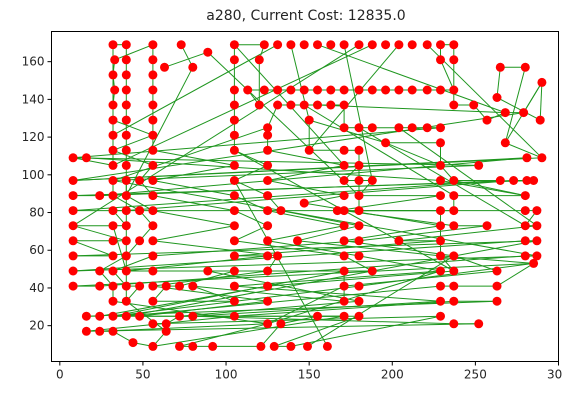  I want to click on x-tick-label: 100, so click(226, 375).